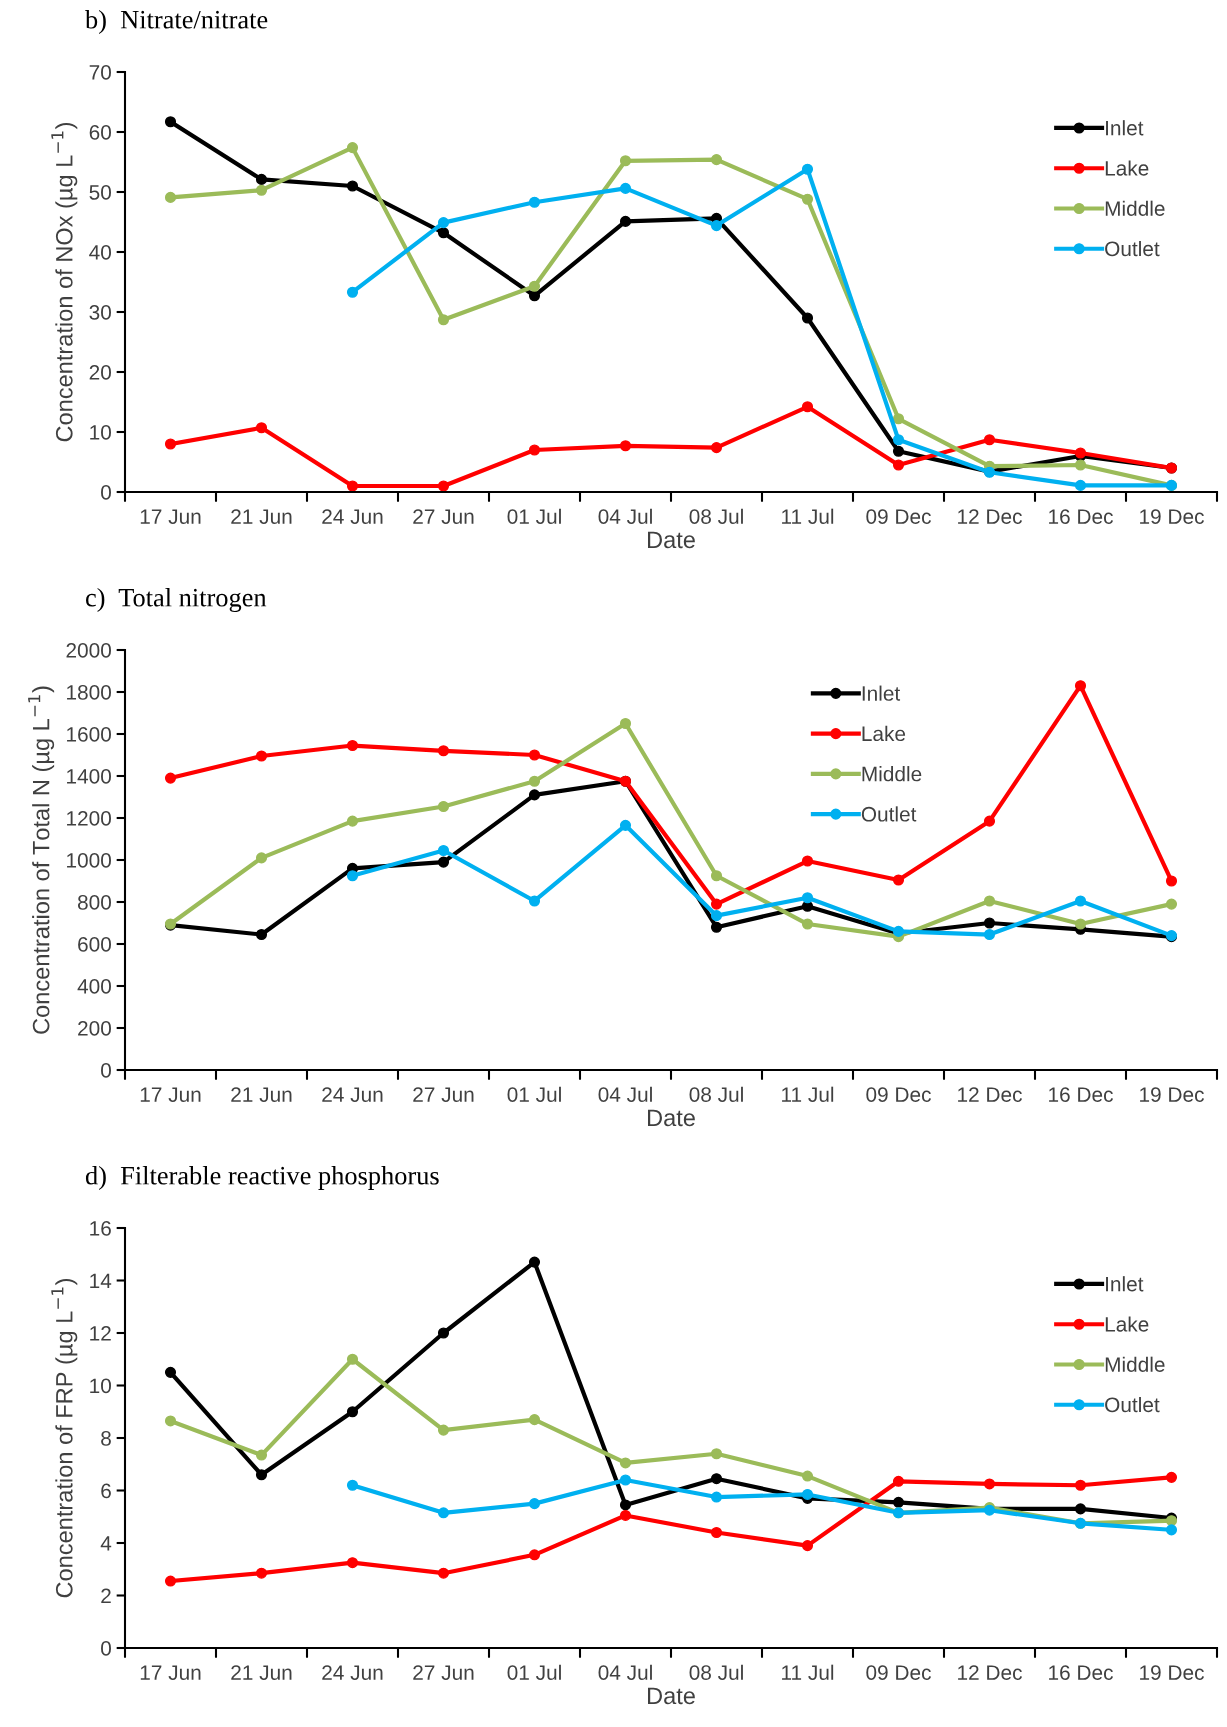 The image size is (1227, 1727). Describe the element at coordinates (94, 986) in the screenshot. I see `y-tick-label: 400` at that location.